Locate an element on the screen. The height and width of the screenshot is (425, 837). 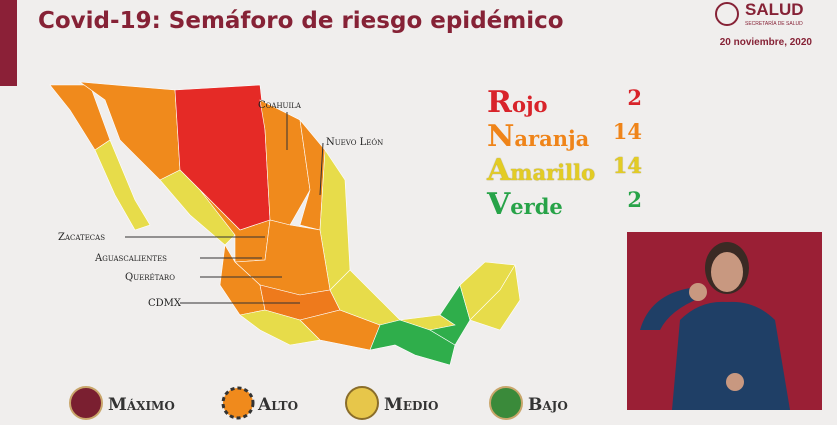
map-label: Zacatecas is located at coordinates (81, 237).